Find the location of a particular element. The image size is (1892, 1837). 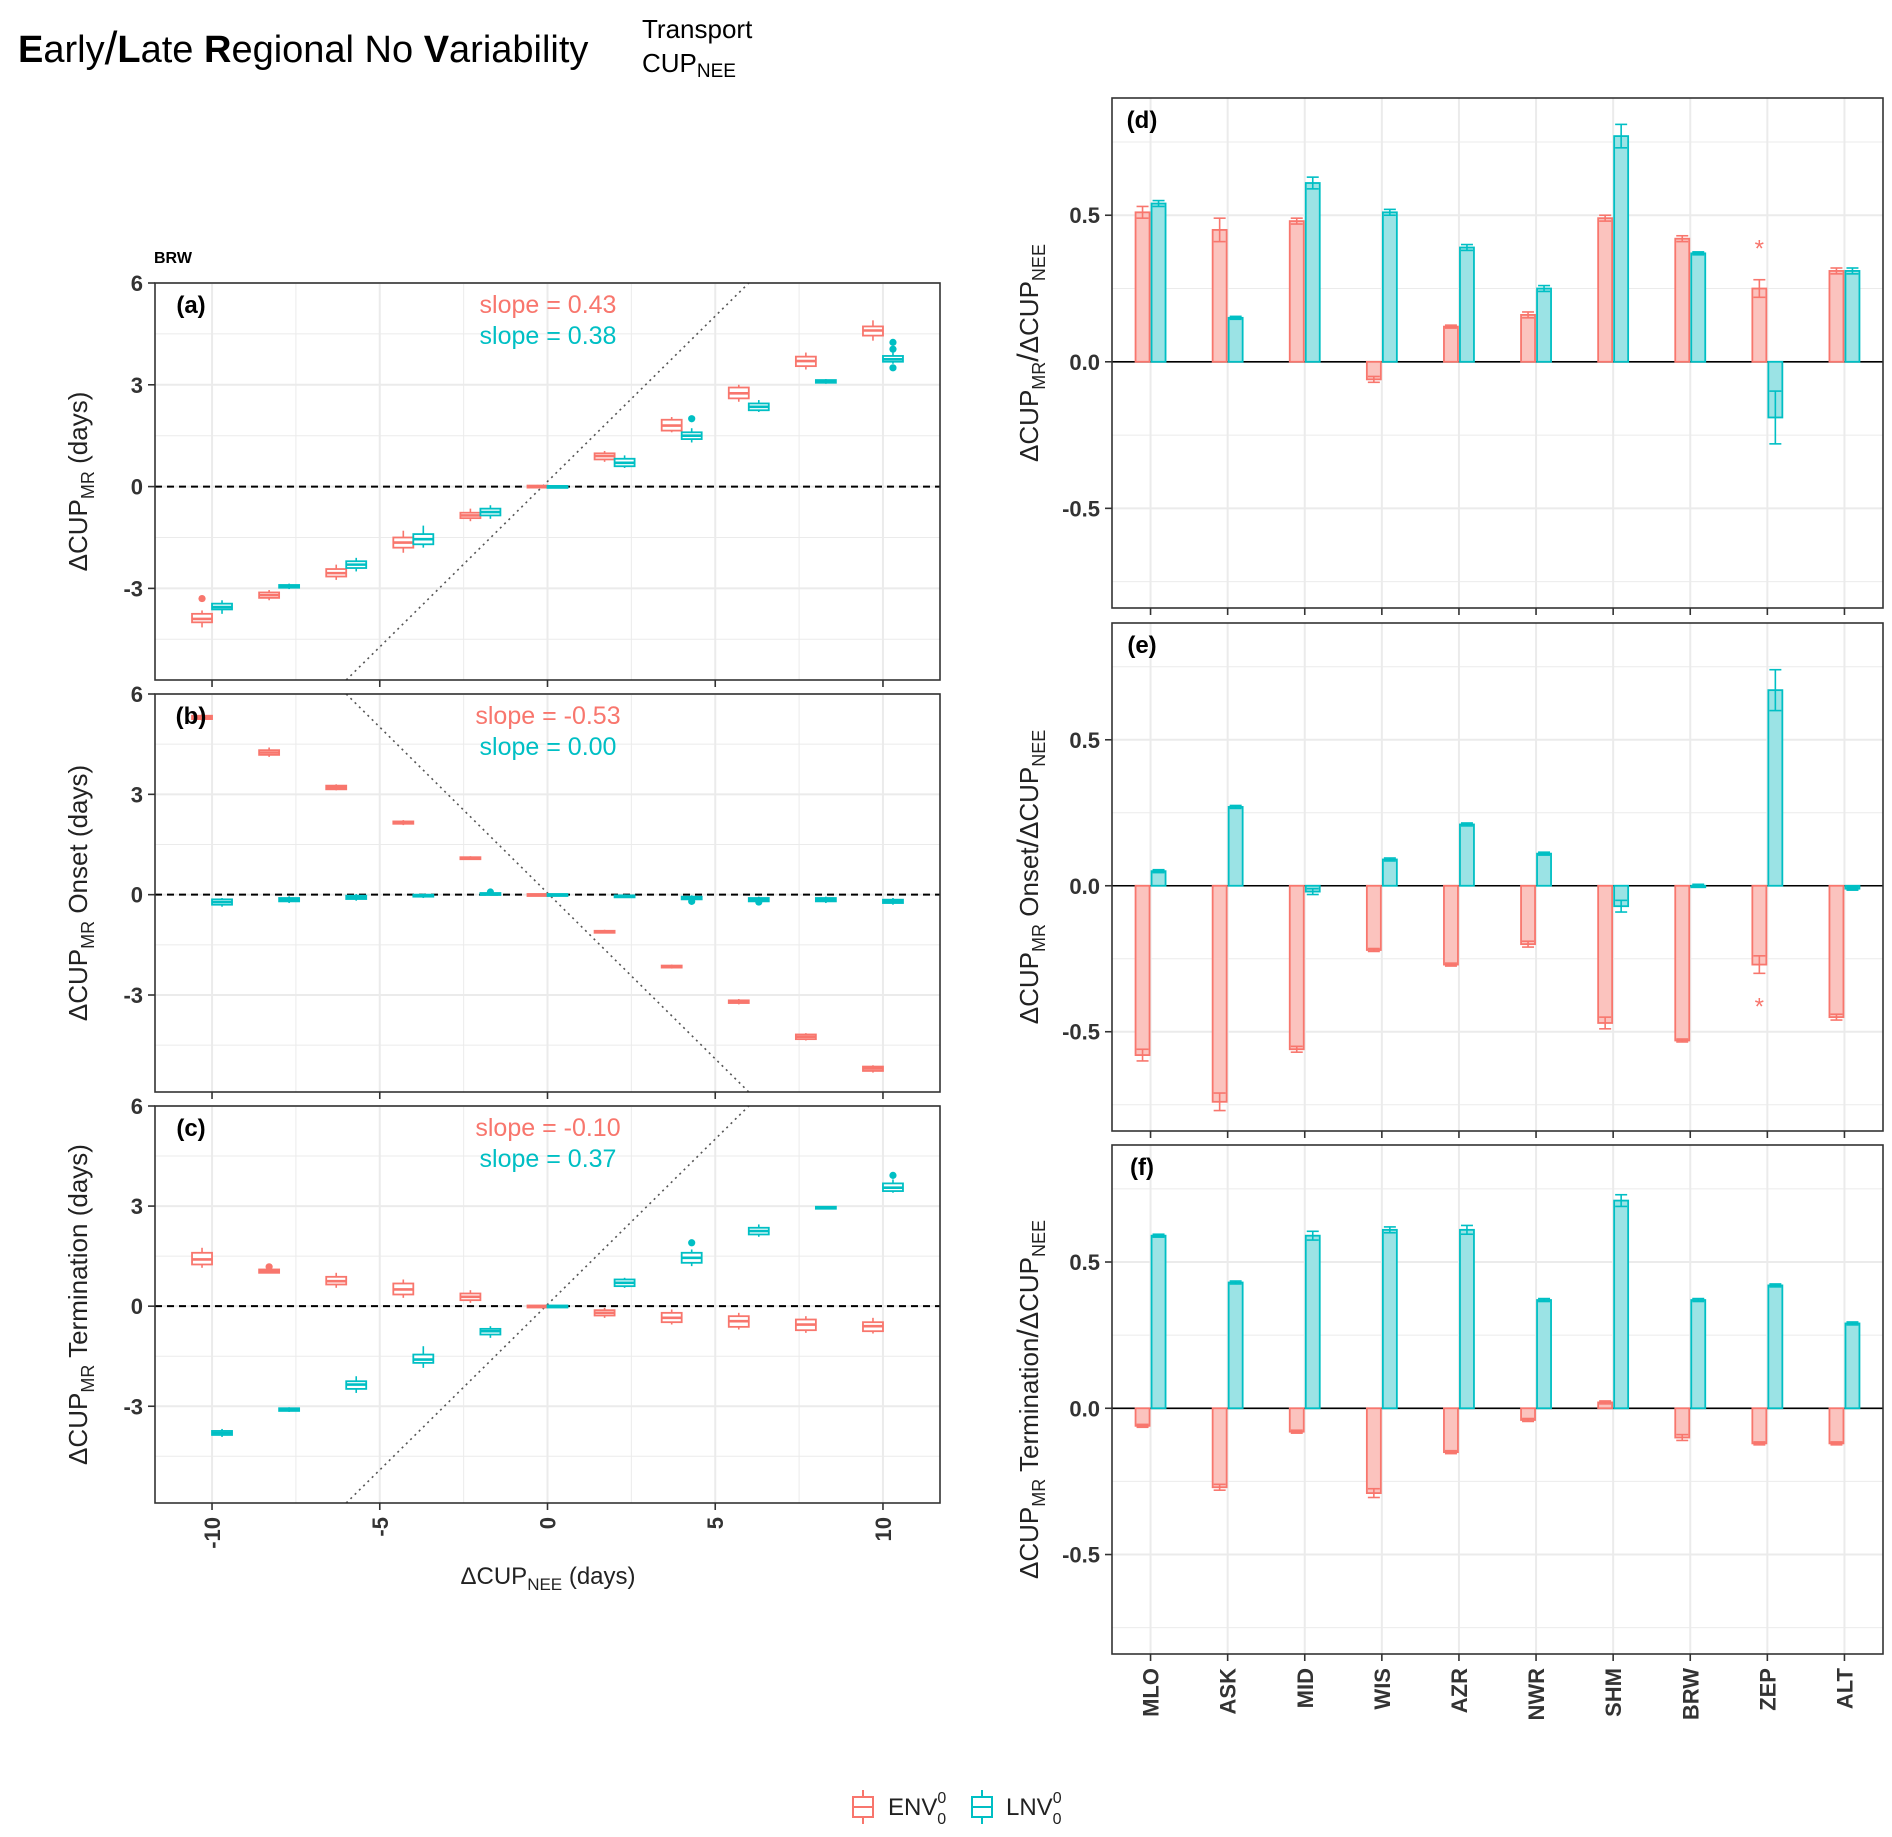

chart-panel-e: * (e) -0.5 0.0 0.5 ΔCUPMR Onset/ΔCUPNEE is located at coordinates (1448, 880).